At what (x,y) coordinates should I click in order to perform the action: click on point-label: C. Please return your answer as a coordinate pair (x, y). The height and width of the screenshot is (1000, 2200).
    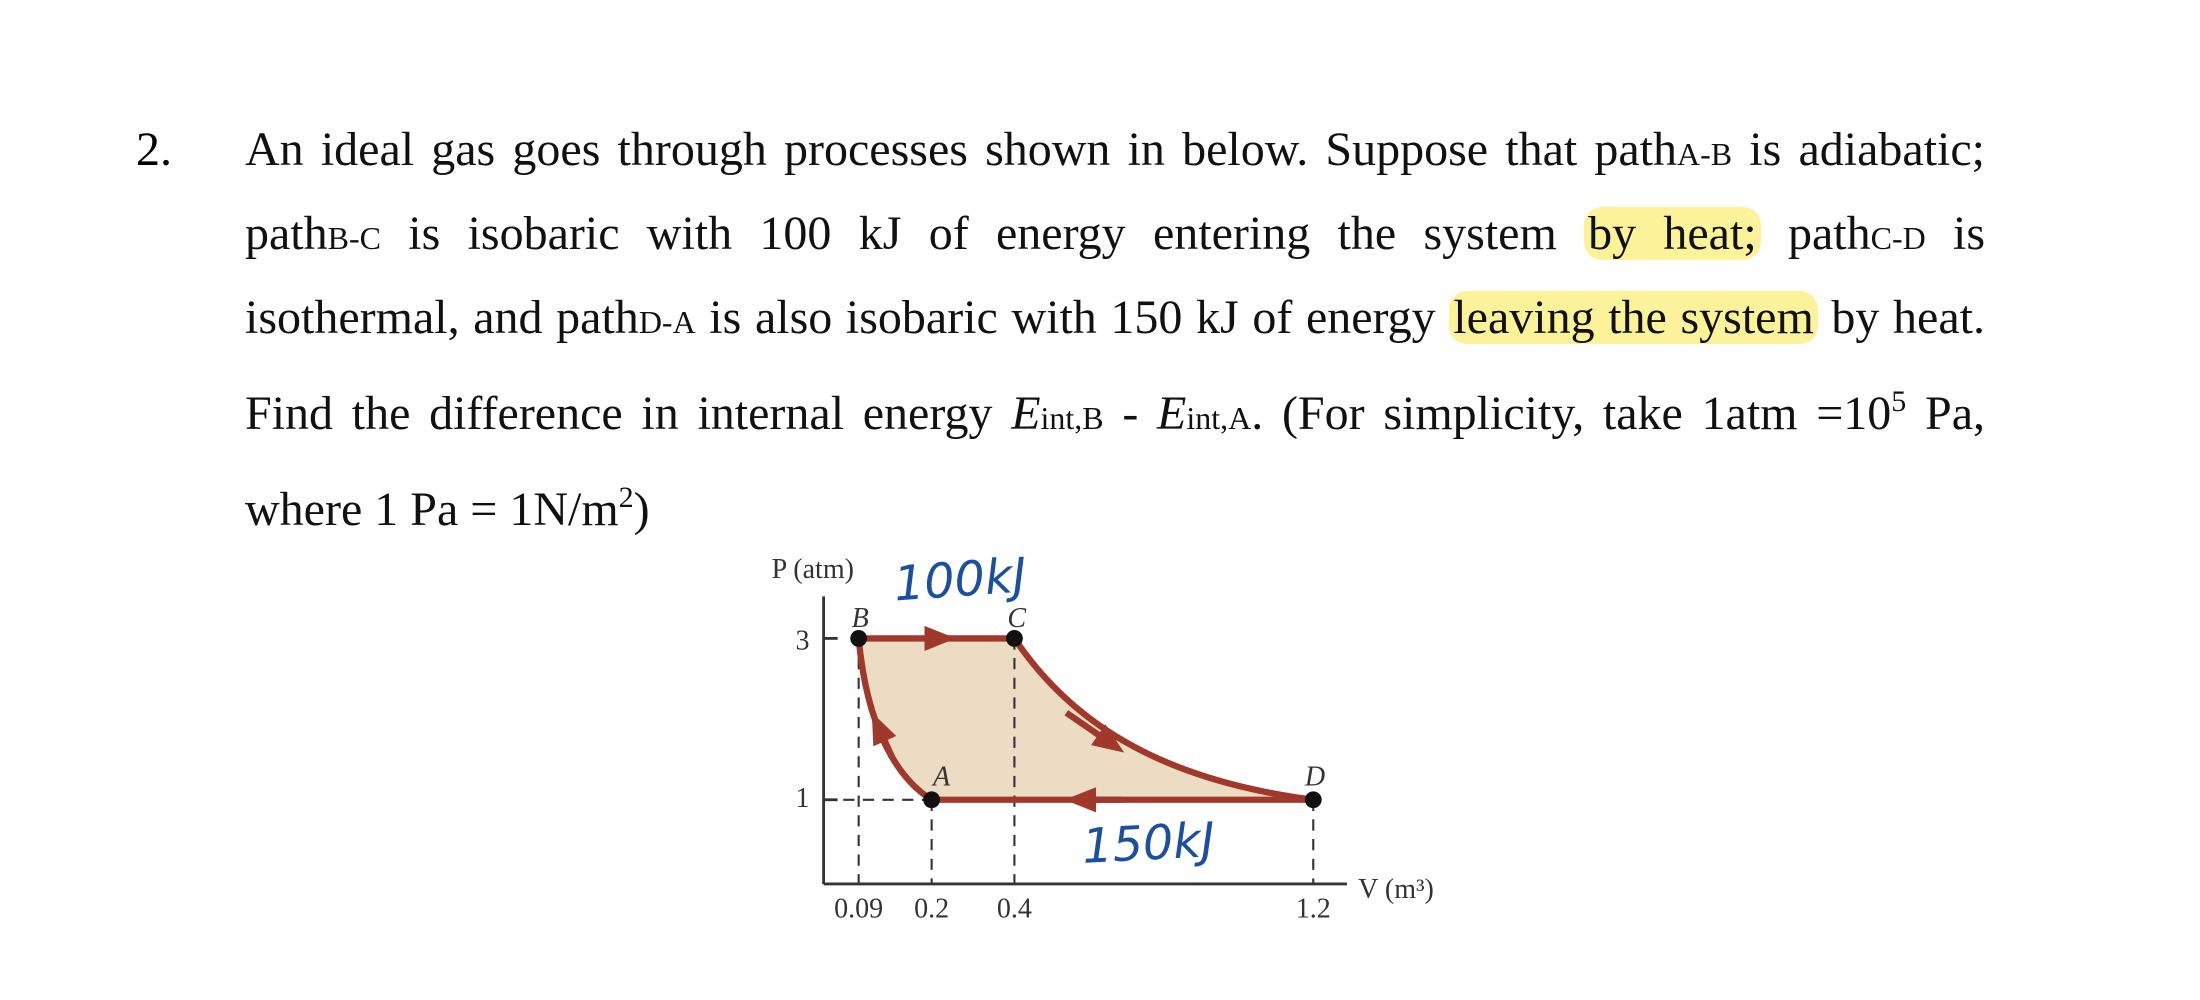
    Looking at the image, I should click on (1016, 618).